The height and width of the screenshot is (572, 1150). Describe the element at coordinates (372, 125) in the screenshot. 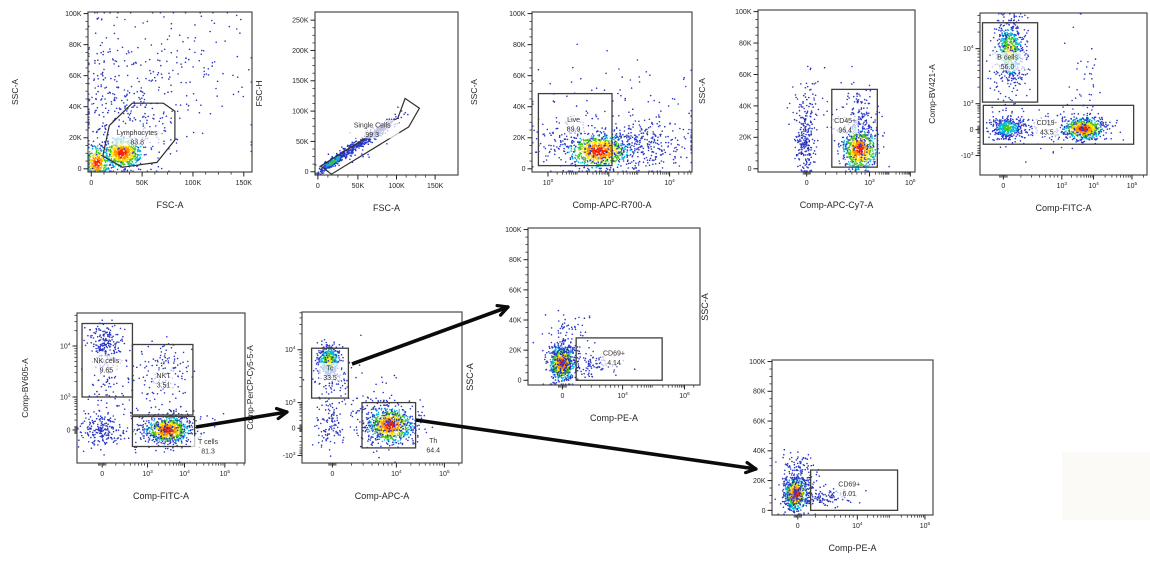

I see `gate-label: Single Cells` at that location.